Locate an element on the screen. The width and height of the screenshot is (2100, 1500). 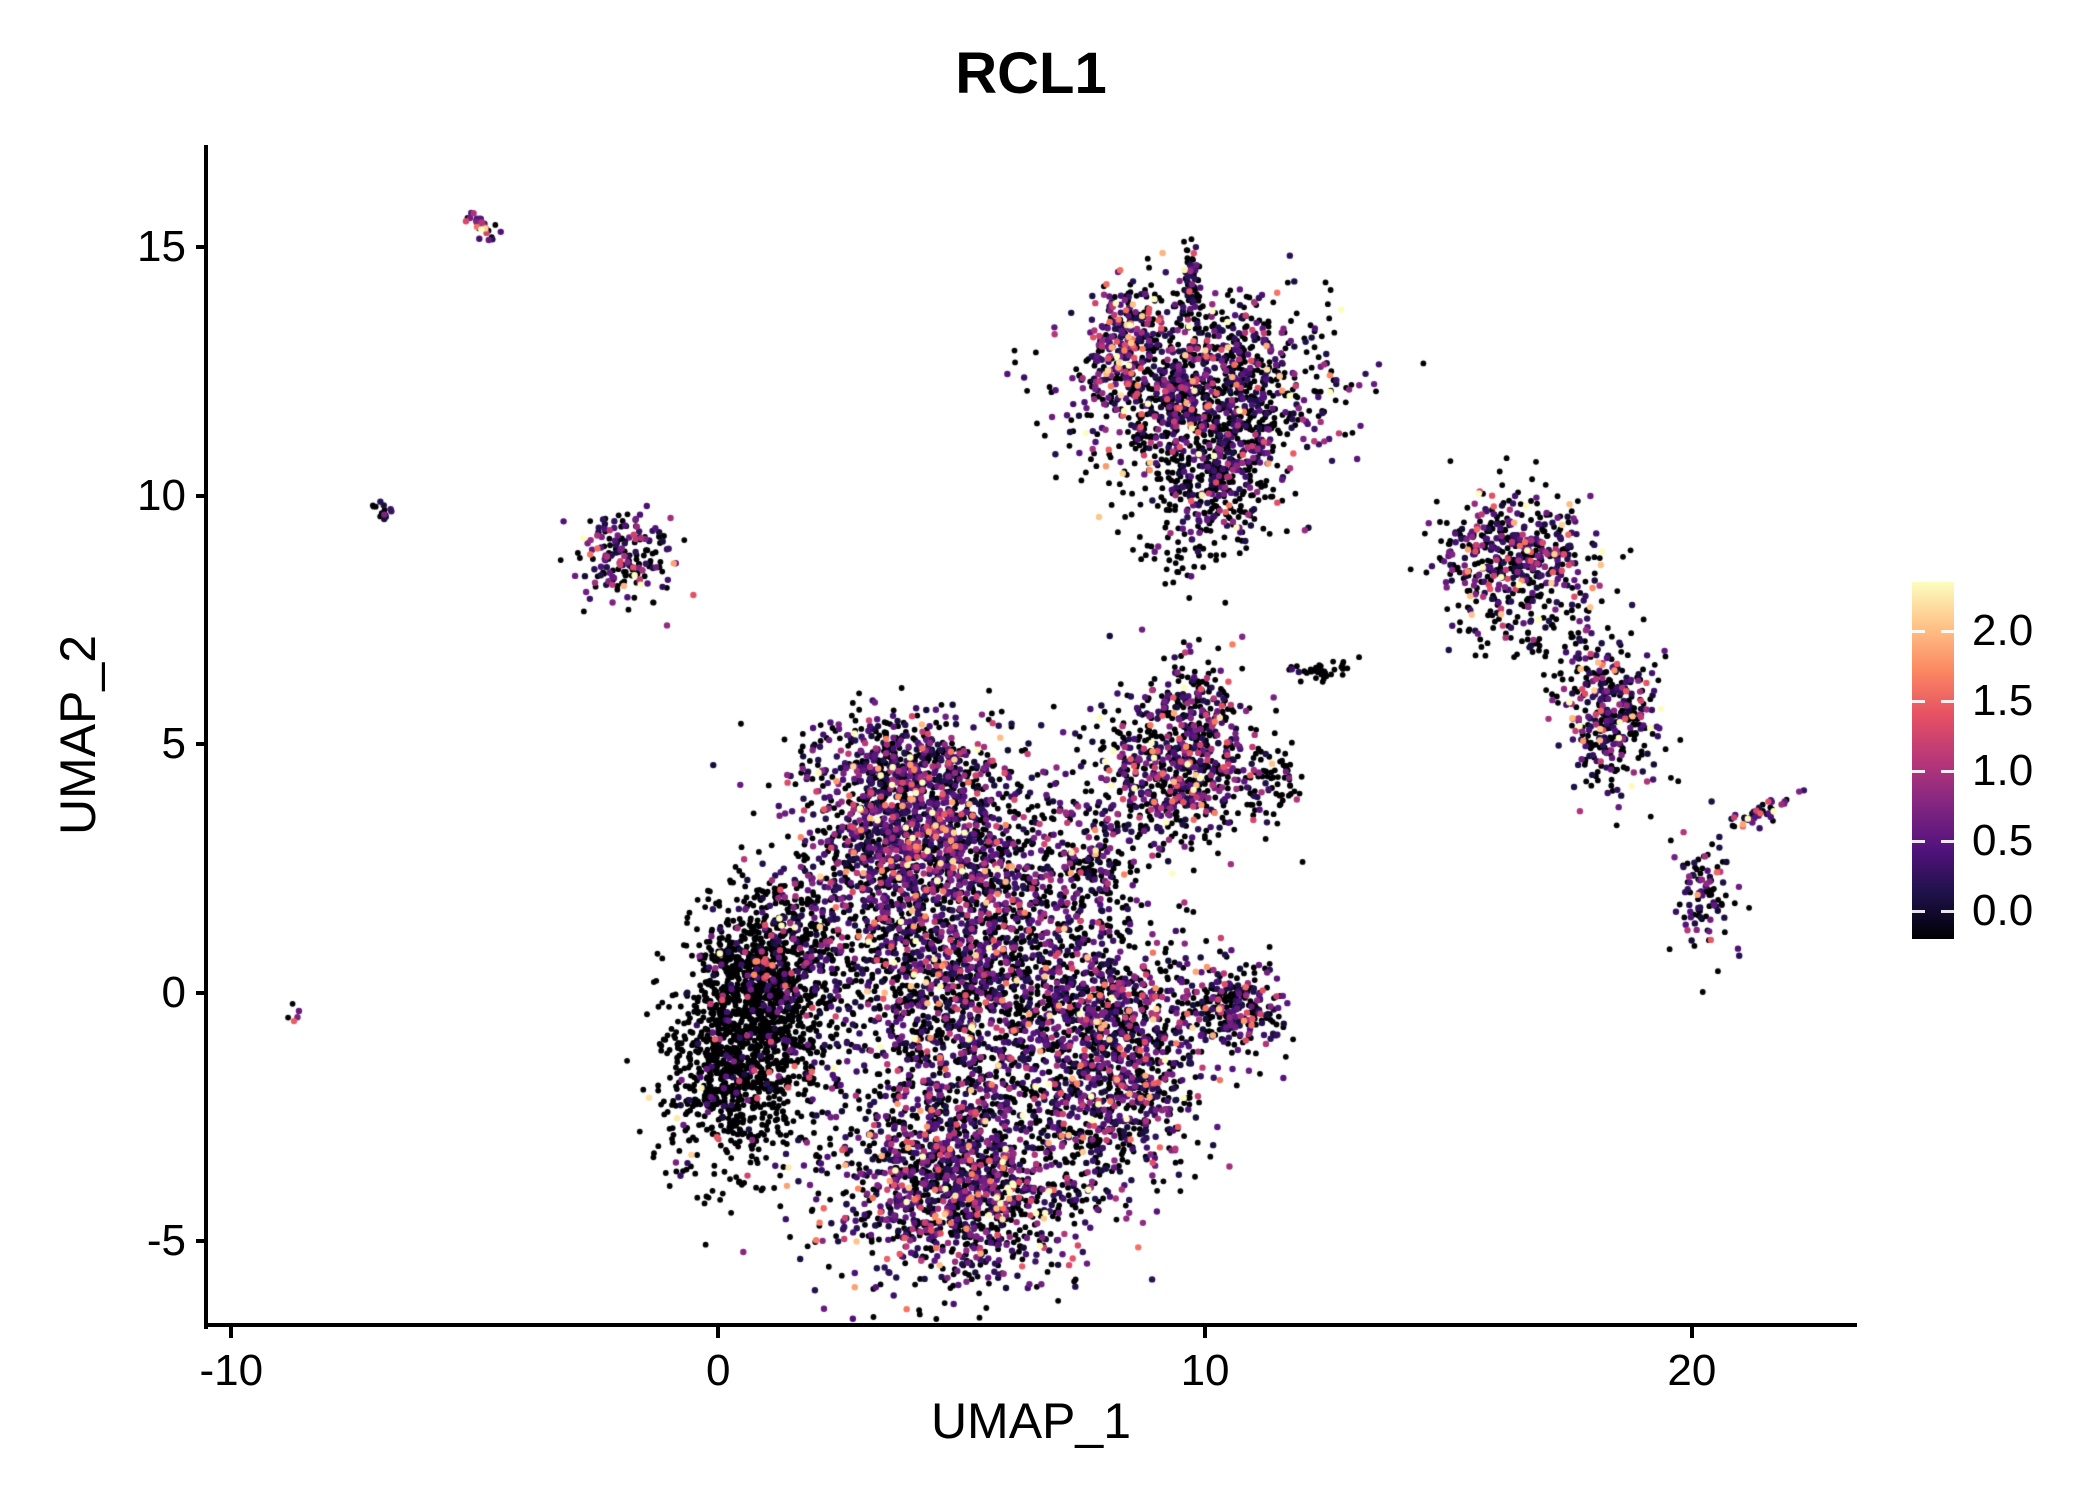
y-tick-label: 15 is located at coordinates (161, 247).